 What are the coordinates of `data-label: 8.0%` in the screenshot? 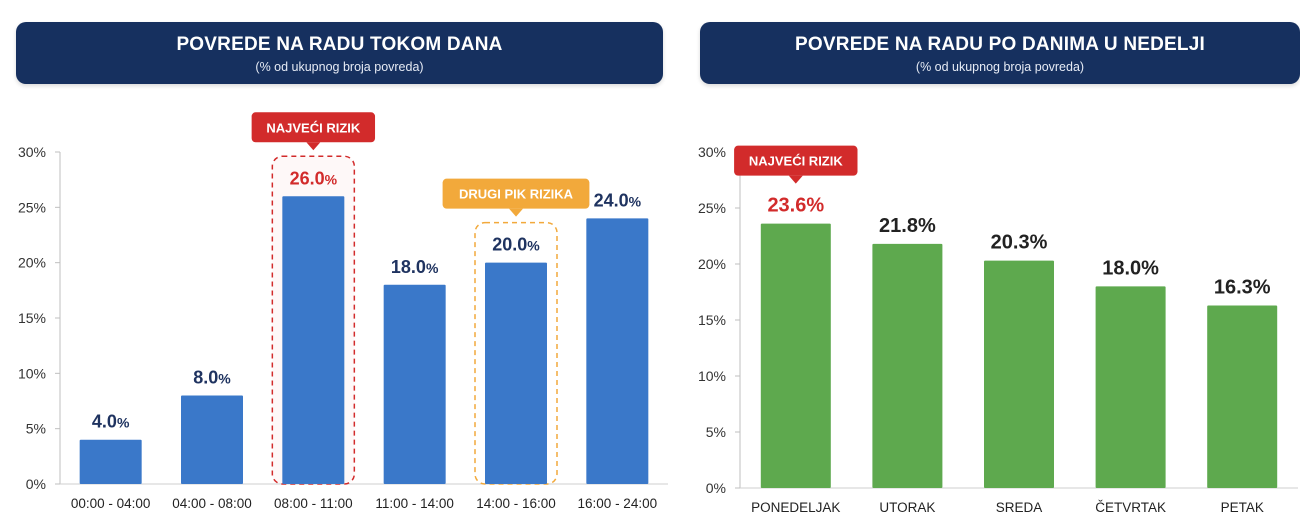 It's located at (212, 377).